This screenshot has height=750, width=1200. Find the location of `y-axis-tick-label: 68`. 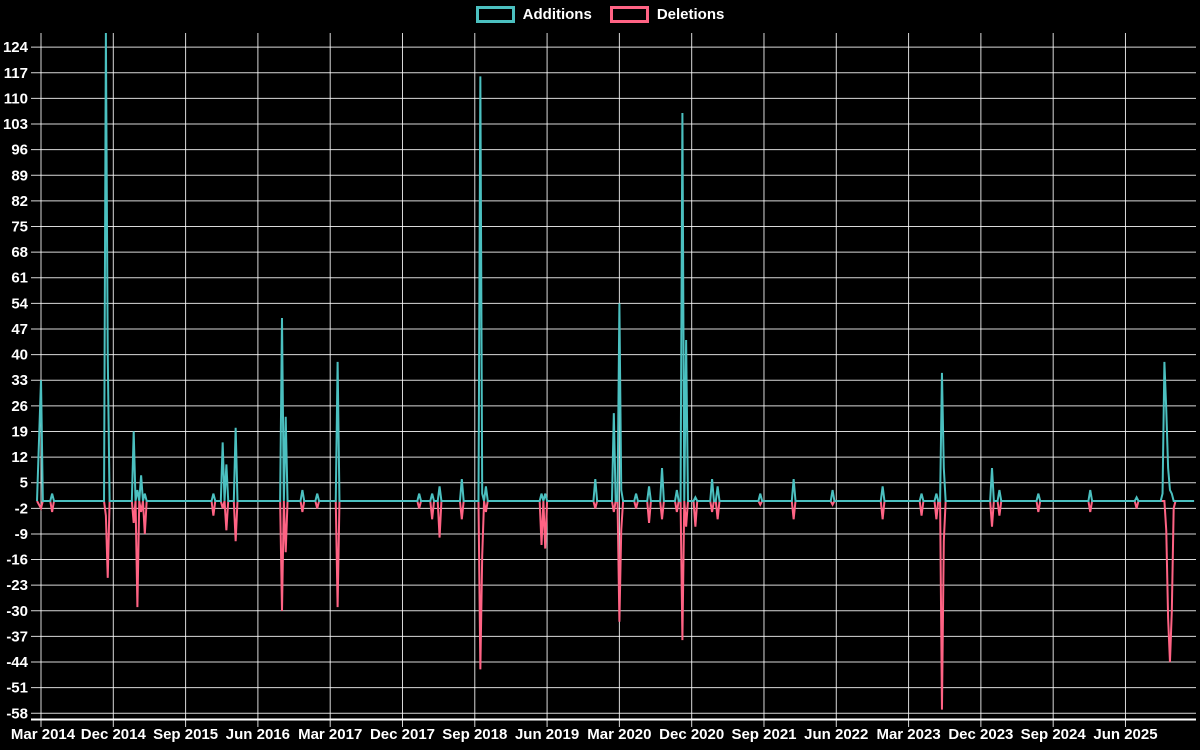

y-axis-tick-label: 68 is located at coordinates (19, 252).